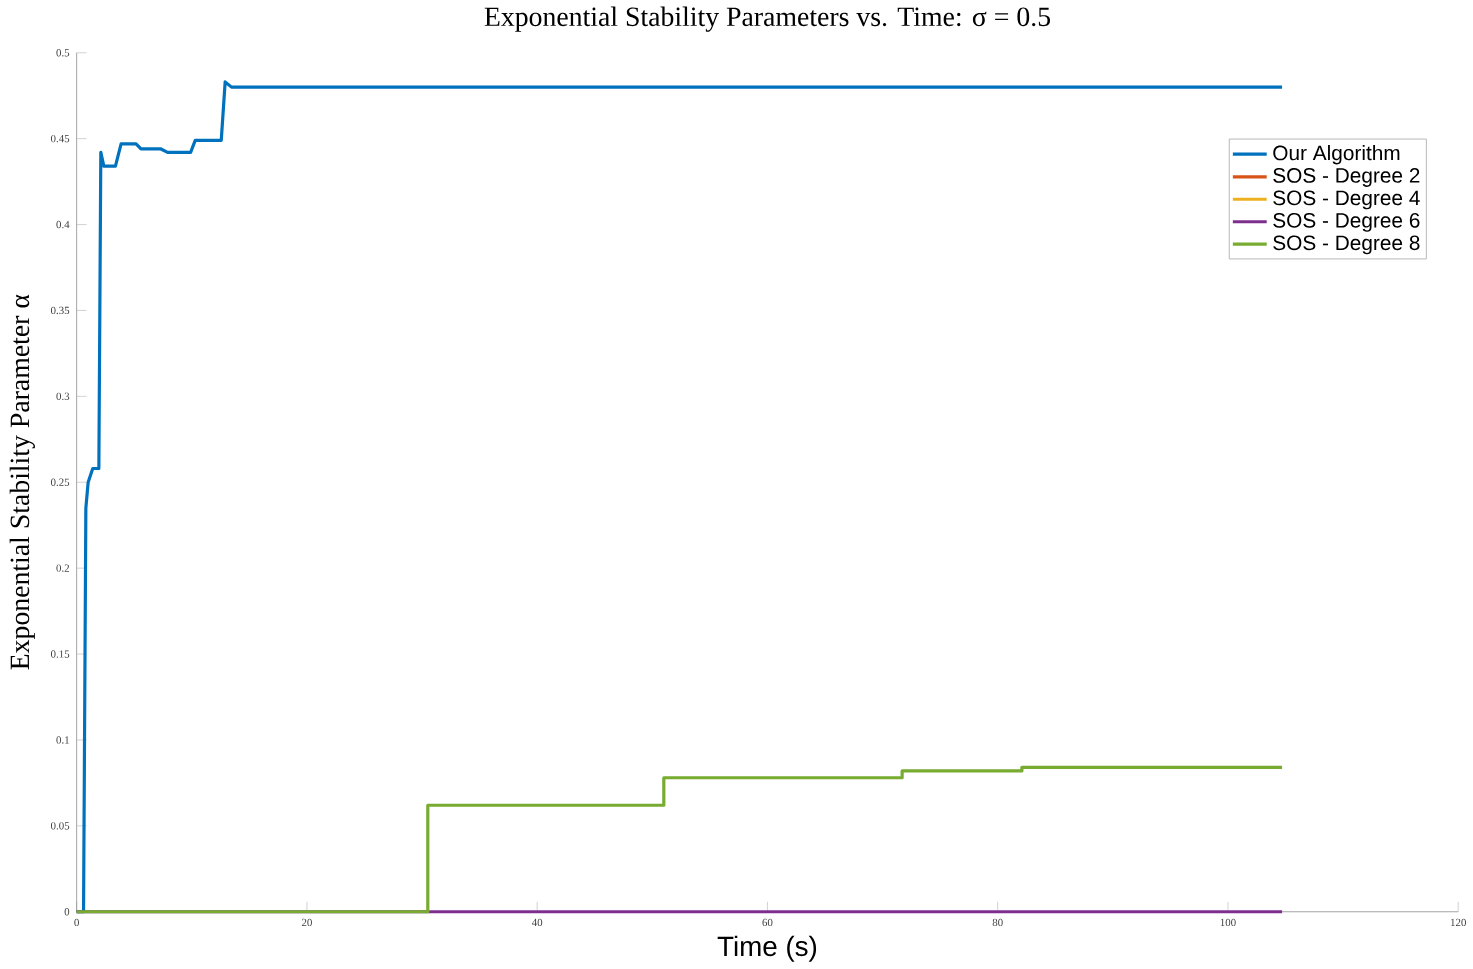 The height and width of the screenshot is (969, 1473). I want to click on legend-label: SOS - Degree 4, so click(1346, 200).